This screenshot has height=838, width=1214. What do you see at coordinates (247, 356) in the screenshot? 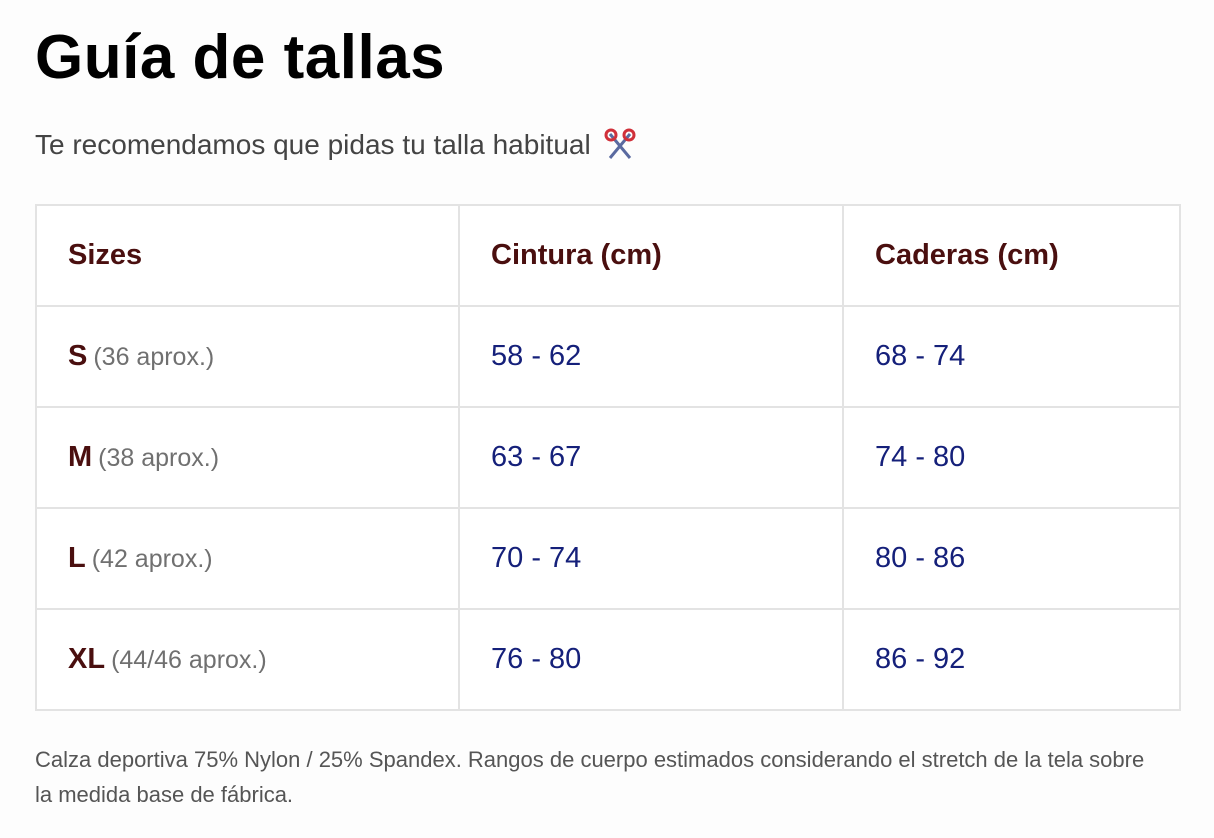
I see `size-cell: S (36 aprox.)` at bounding box center [247, 356].